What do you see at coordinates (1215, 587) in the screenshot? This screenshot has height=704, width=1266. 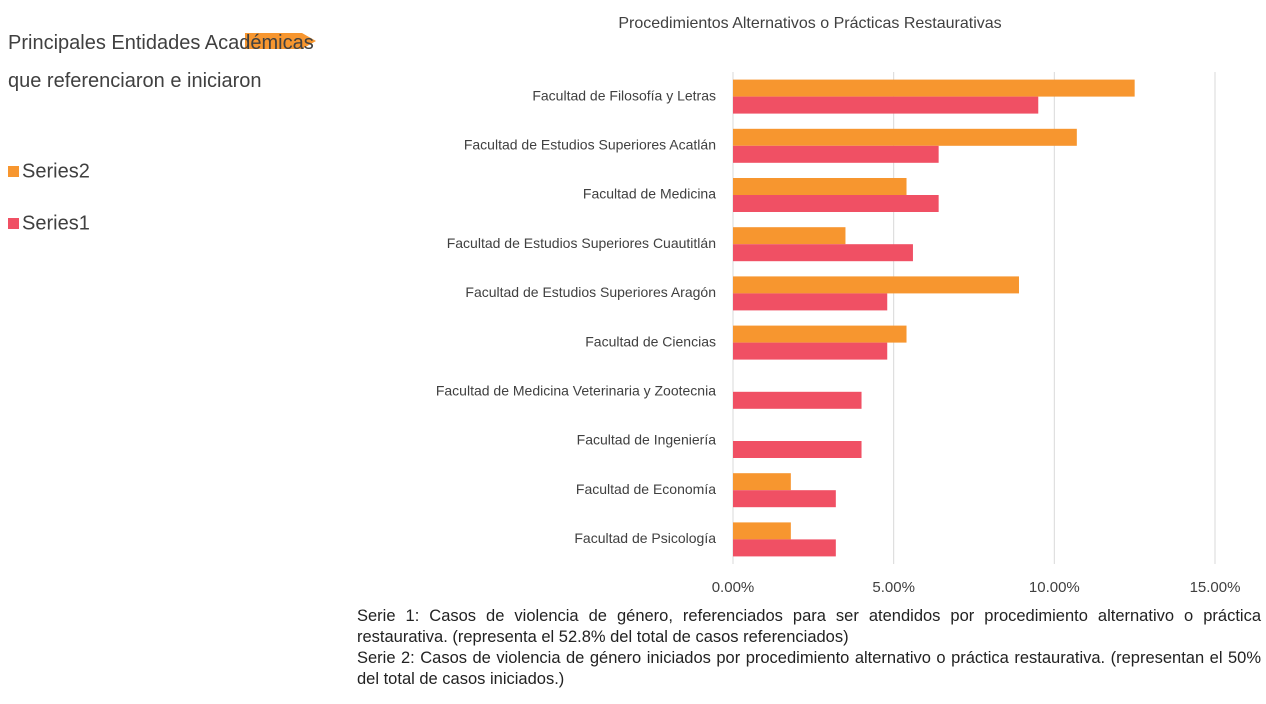 I see `x-tick-label: 15.00%` at bounding box center [1215, 587].